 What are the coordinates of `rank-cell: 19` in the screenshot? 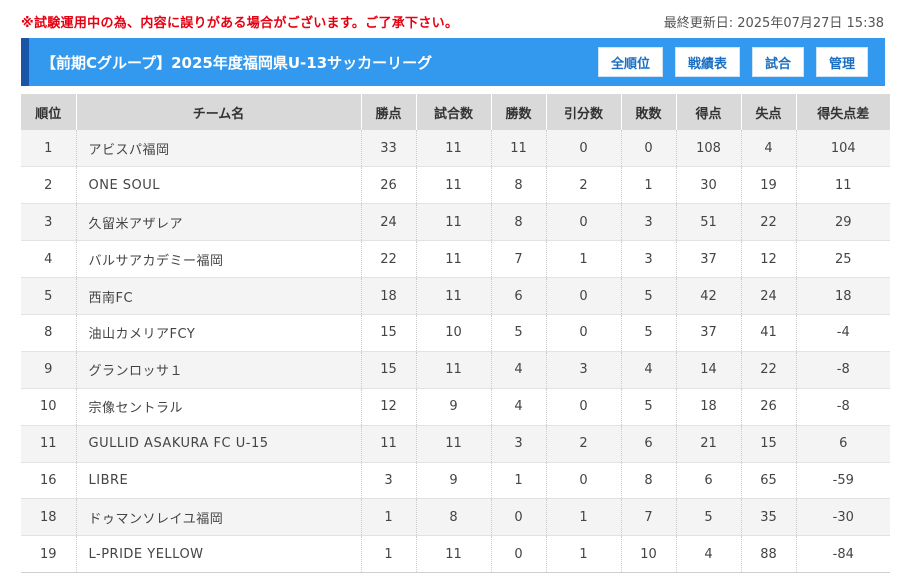 It's located at (48, 554).